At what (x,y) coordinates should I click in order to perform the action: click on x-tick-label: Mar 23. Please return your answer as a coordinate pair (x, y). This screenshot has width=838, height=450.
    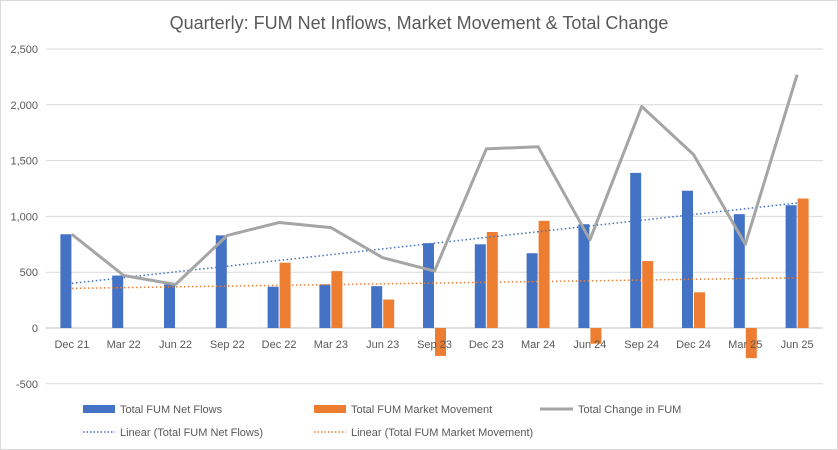
    Looking at the image, I should click on (331, 345).